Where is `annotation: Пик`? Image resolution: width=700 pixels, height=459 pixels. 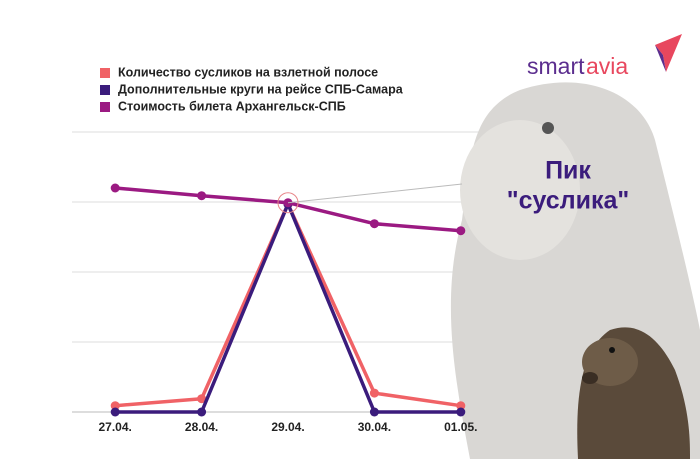 annotation: Пик is located at coordinates (568, 171).